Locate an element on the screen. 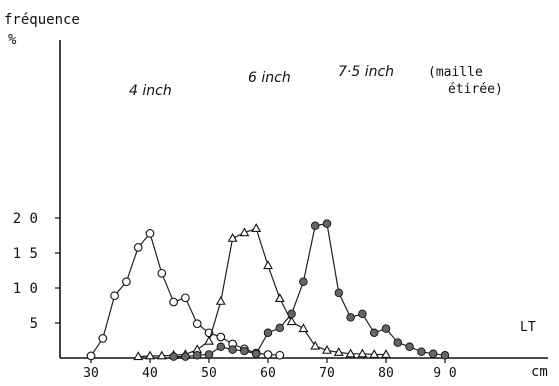 The height and width of the screenshot is (386, 559). x-tick-label: 9 0 is located at coordinates (444, 373).